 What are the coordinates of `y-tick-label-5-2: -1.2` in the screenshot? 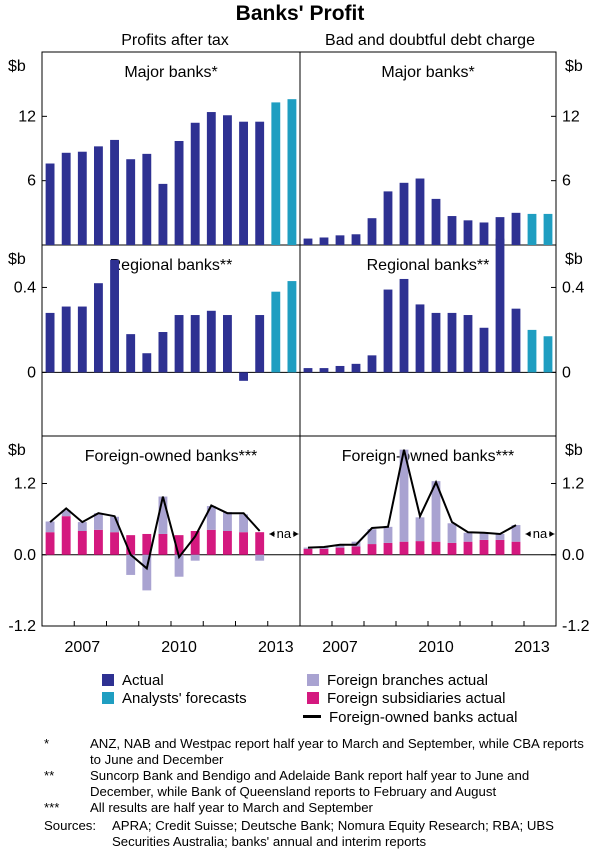 It's located at (576, 626).